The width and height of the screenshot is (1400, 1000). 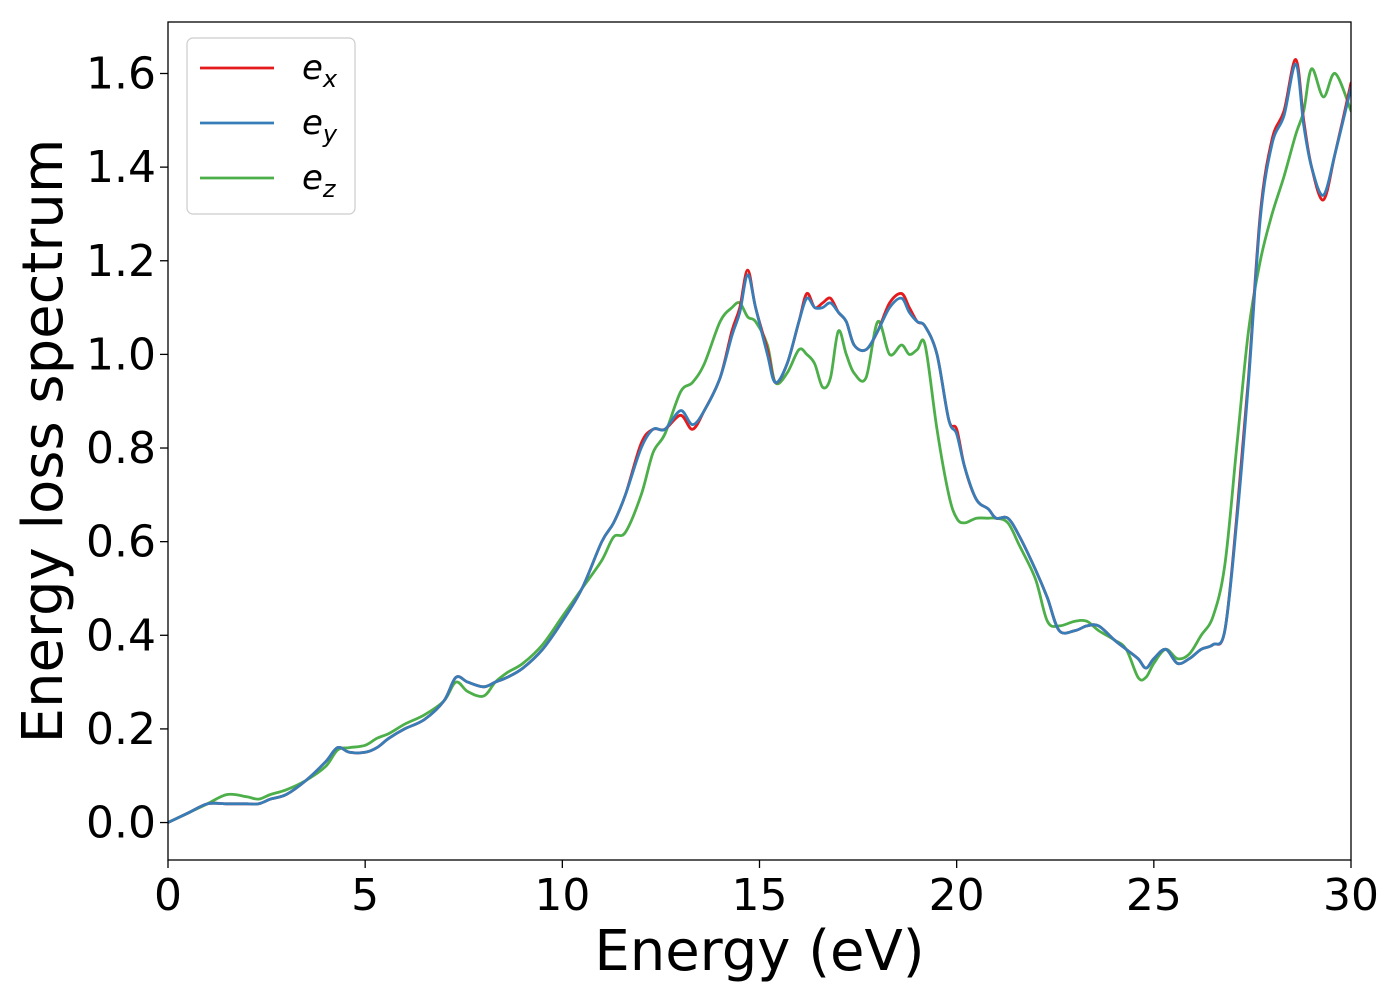 I want to click on y-tick-label: 1.0, so click(x=121, y=354).